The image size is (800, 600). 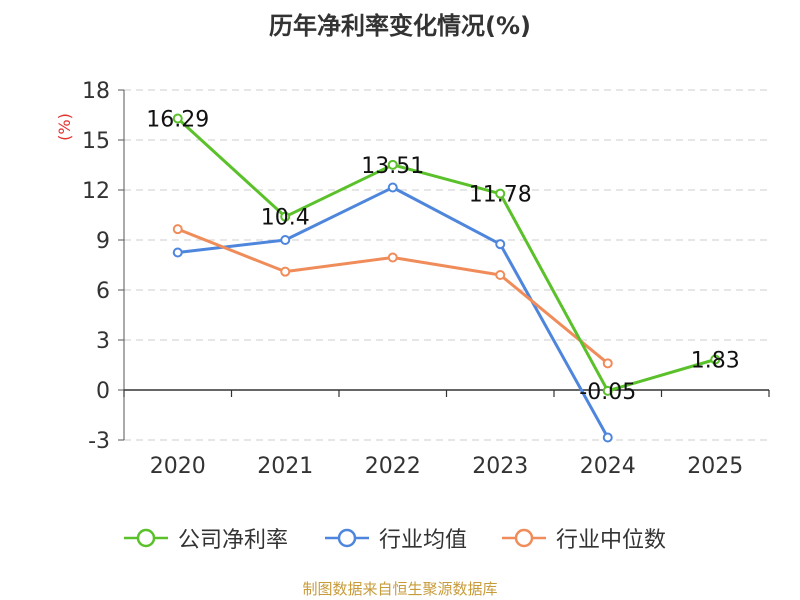 What do you see at coordinates (103, 241) in the screenshot?
I see `y-tick-label: 9` at bounding box center [103, 241].